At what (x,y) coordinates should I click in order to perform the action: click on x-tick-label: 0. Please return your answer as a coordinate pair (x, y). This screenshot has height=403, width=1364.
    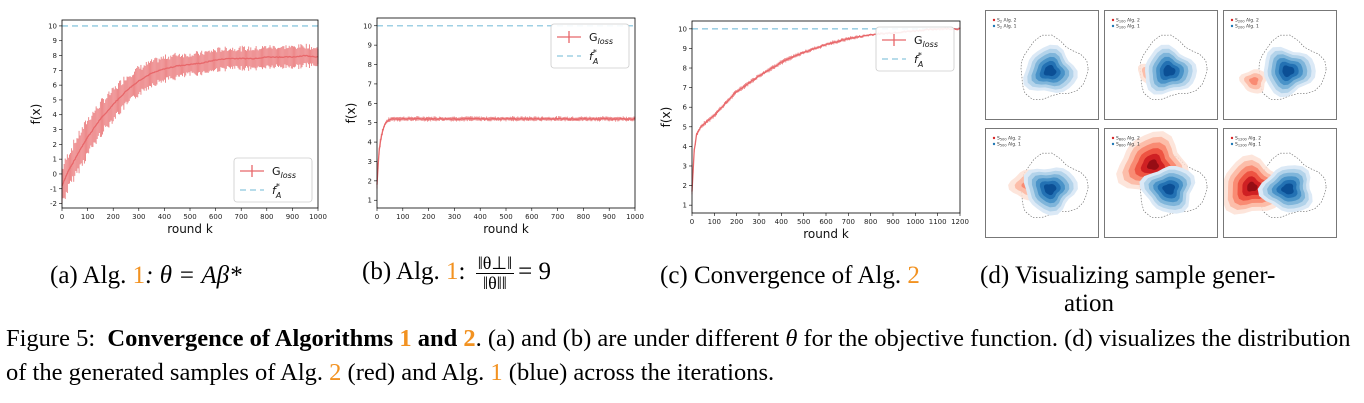
    Looking at the image, I should click on (377, 217).